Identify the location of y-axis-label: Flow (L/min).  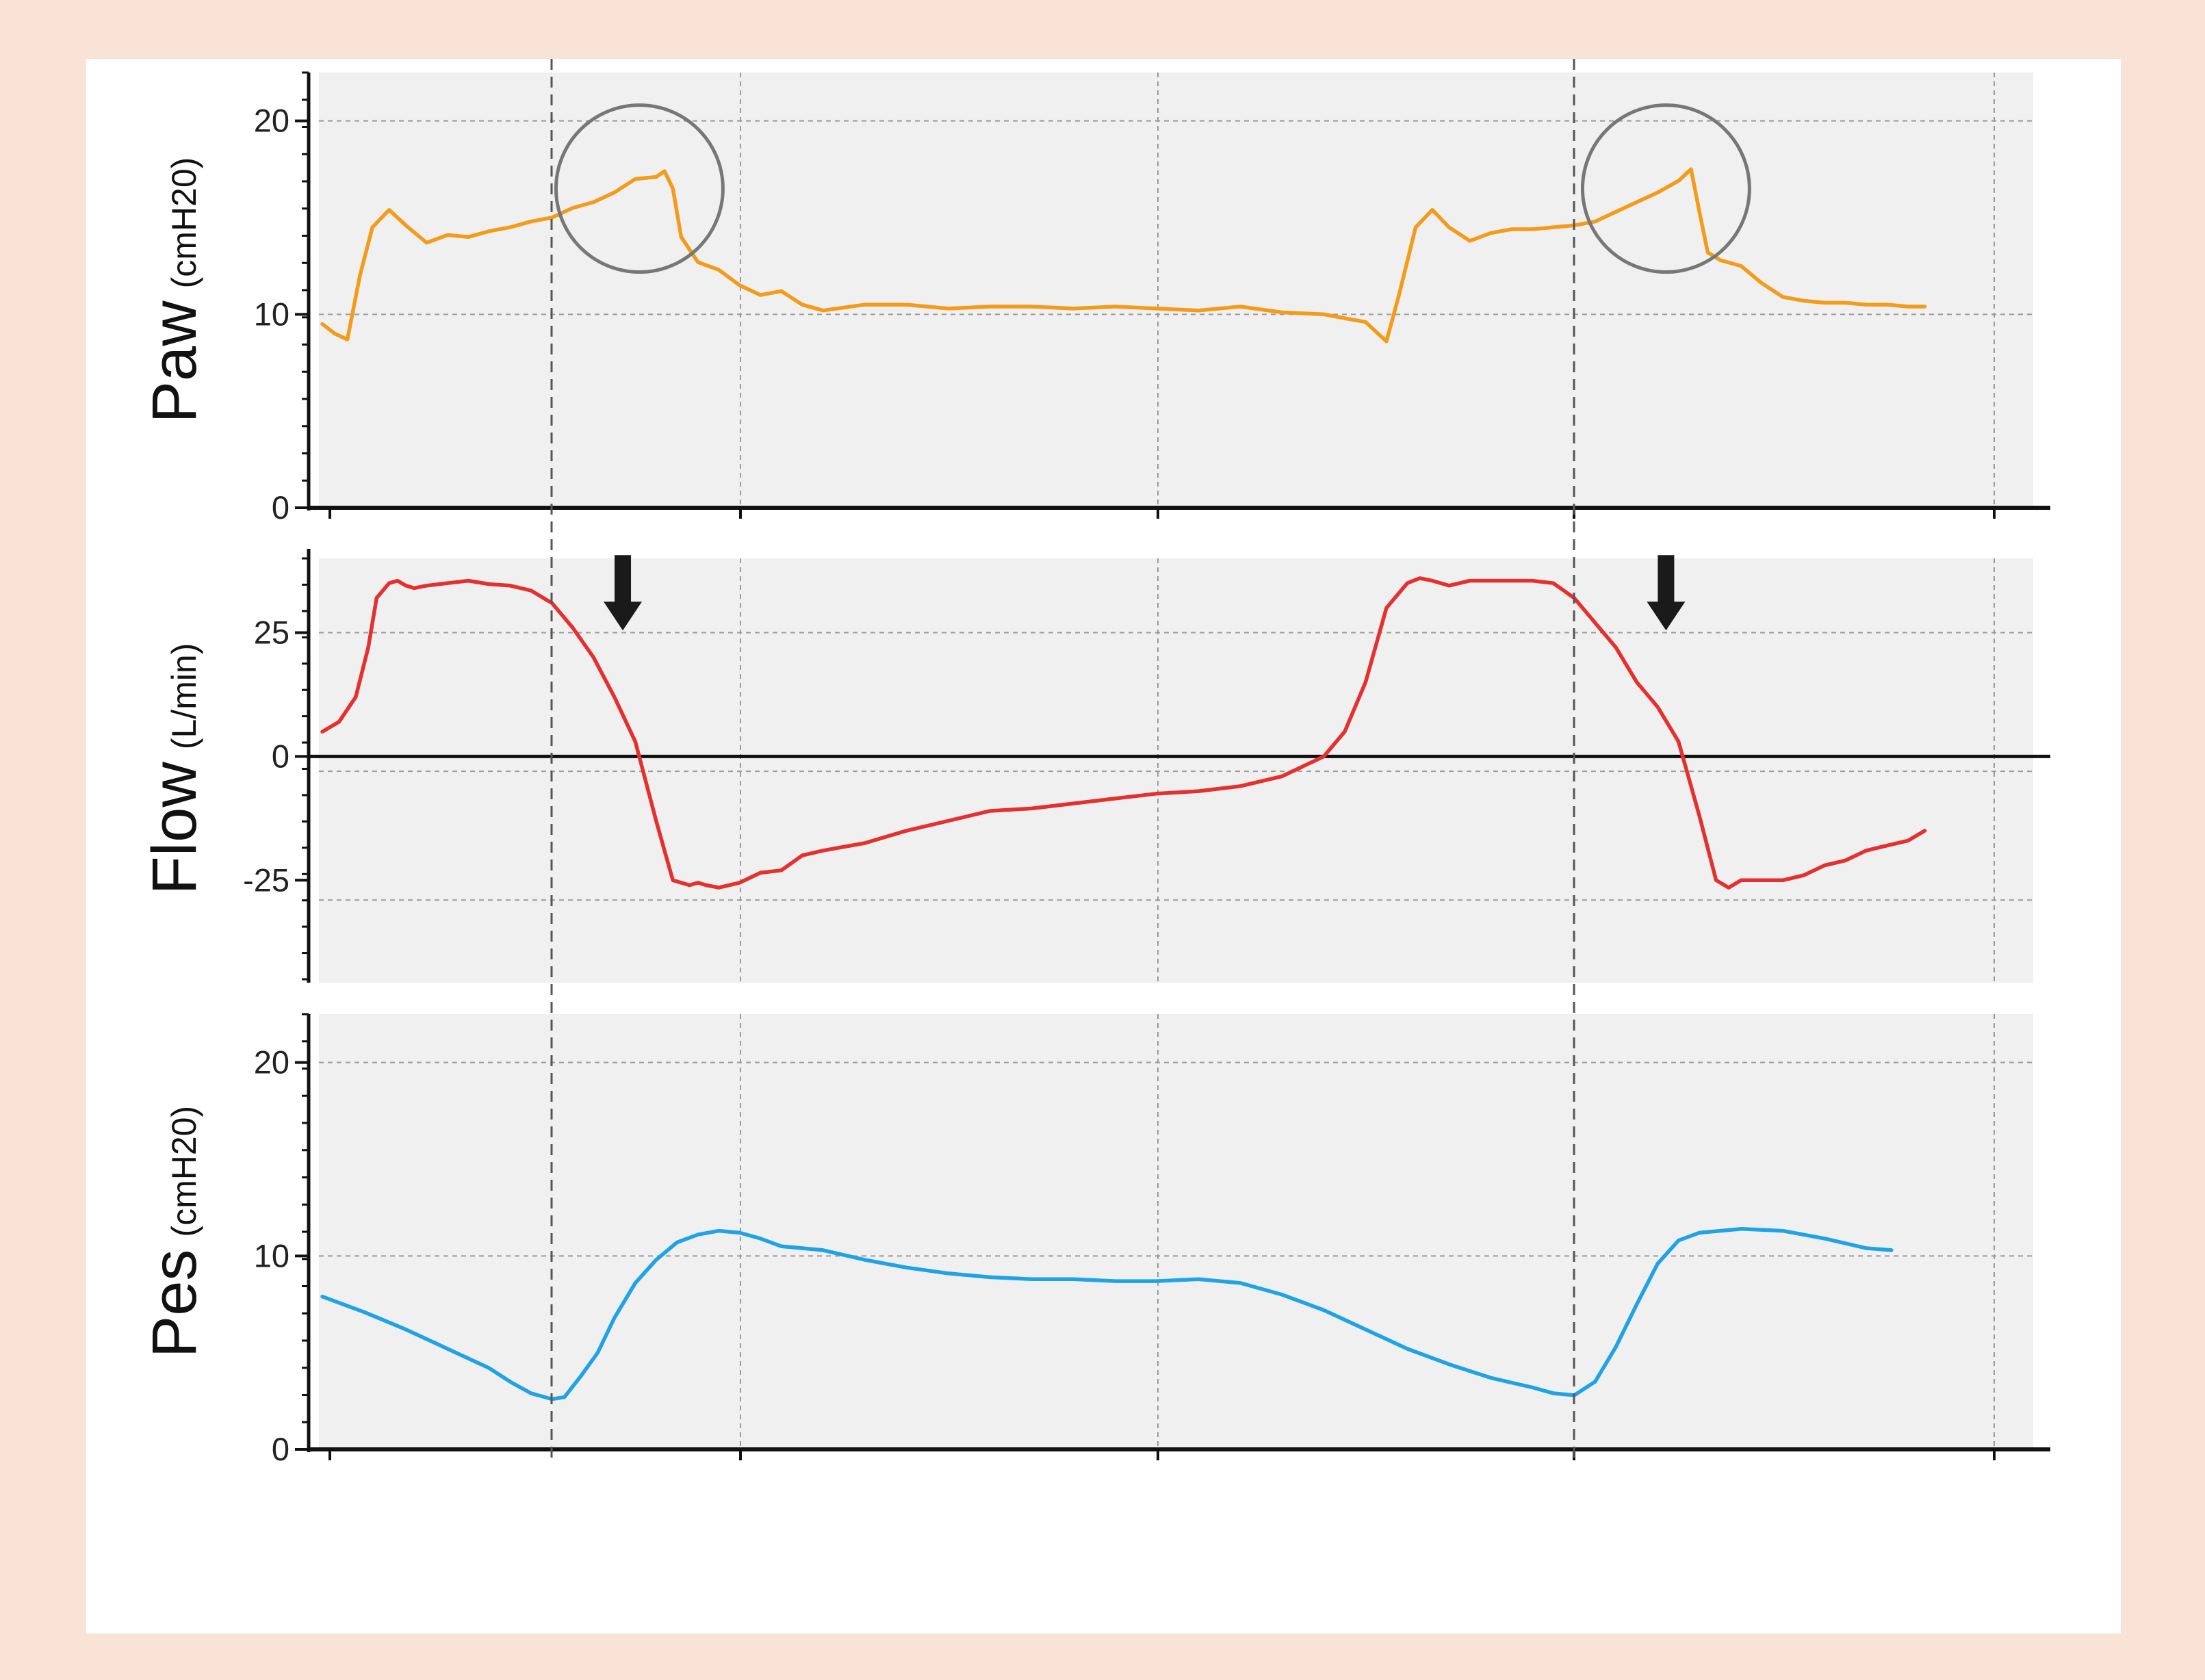
(174, 769).